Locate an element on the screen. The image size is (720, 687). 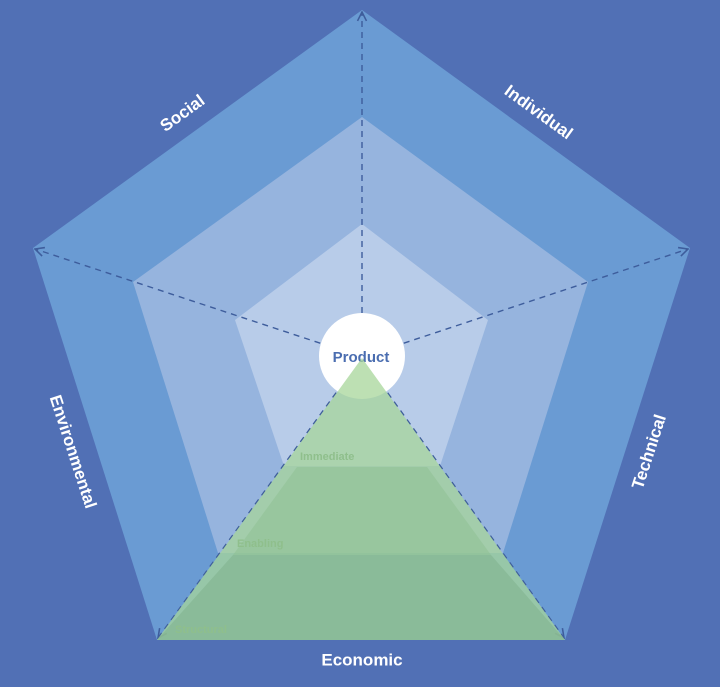
center-label: Product is located at coordinates (361, 357).